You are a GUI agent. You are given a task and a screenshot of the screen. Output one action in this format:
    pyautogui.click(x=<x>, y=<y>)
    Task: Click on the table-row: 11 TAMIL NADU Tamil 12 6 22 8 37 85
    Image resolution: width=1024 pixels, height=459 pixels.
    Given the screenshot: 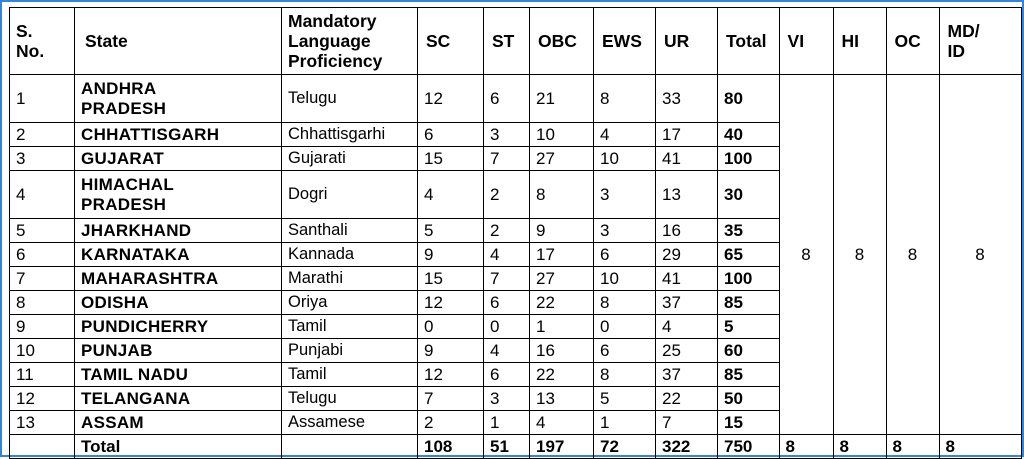 What is the action you would take?
    pyautogui.click(x=515, y=374)
    